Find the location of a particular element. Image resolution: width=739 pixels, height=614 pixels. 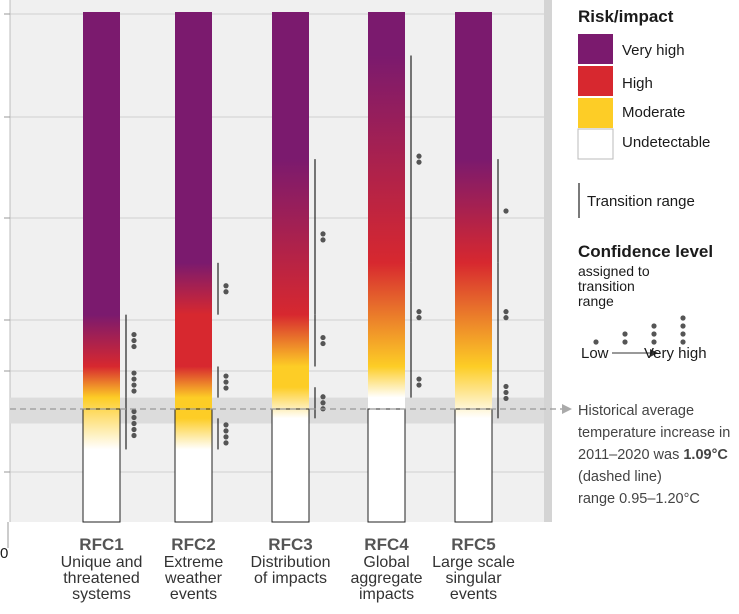

historical-arrow is located at coordinates (567, 409).